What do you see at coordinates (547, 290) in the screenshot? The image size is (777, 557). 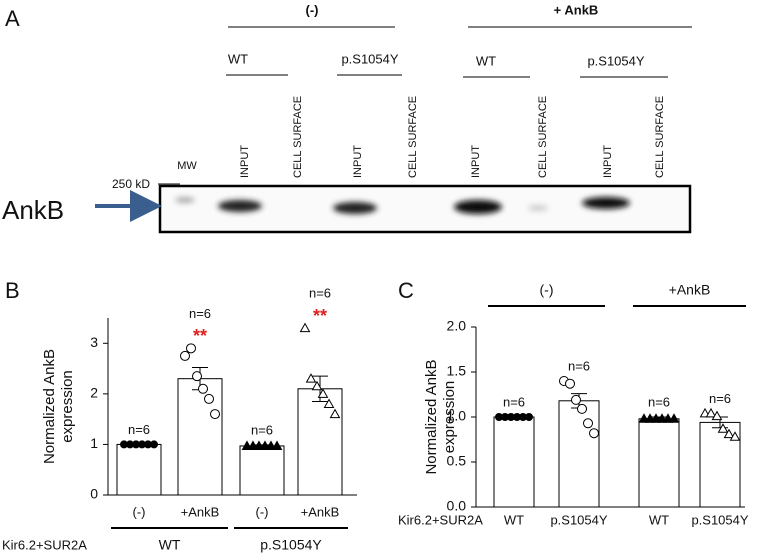 I see `group-label: (-)` at bounding box center [547, 290].